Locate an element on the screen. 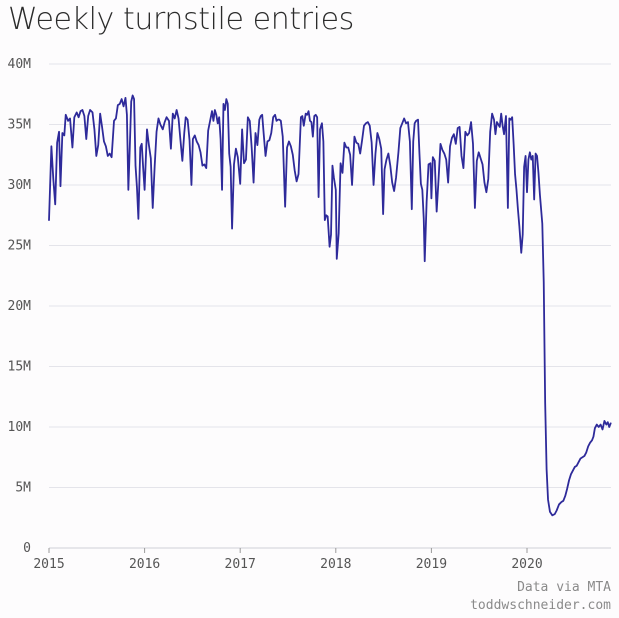 Image resolution: width=619 pixels, height=618 pixels. credit-site: toddwschneider.com is located at coordinates (540, 605).